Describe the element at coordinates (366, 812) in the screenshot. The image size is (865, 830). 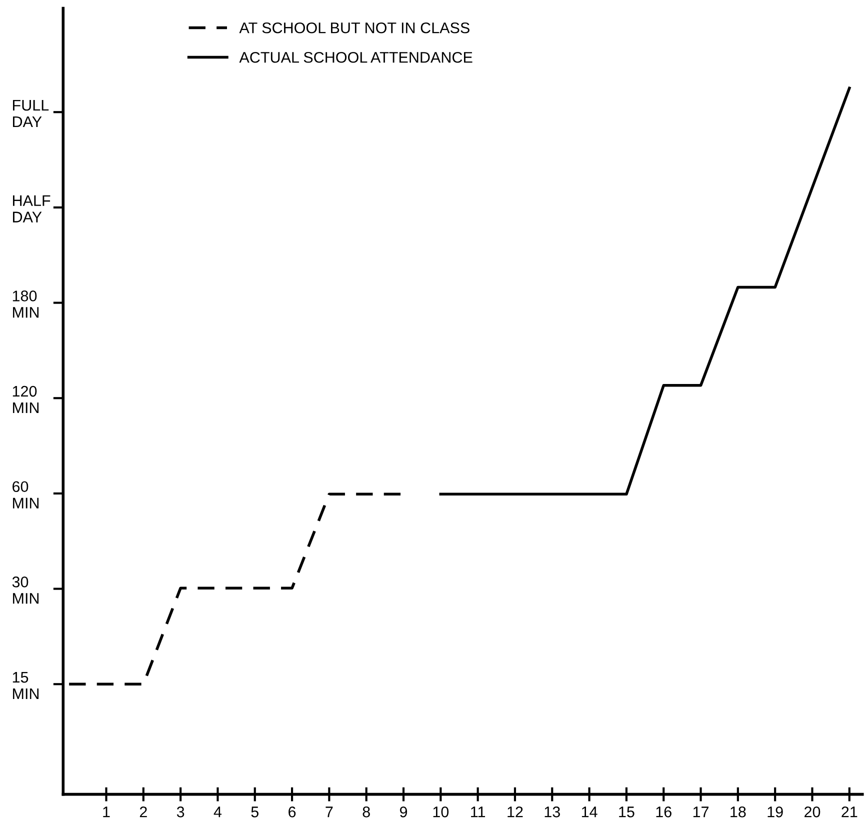
I see `x-tick-label: 8` at that location.